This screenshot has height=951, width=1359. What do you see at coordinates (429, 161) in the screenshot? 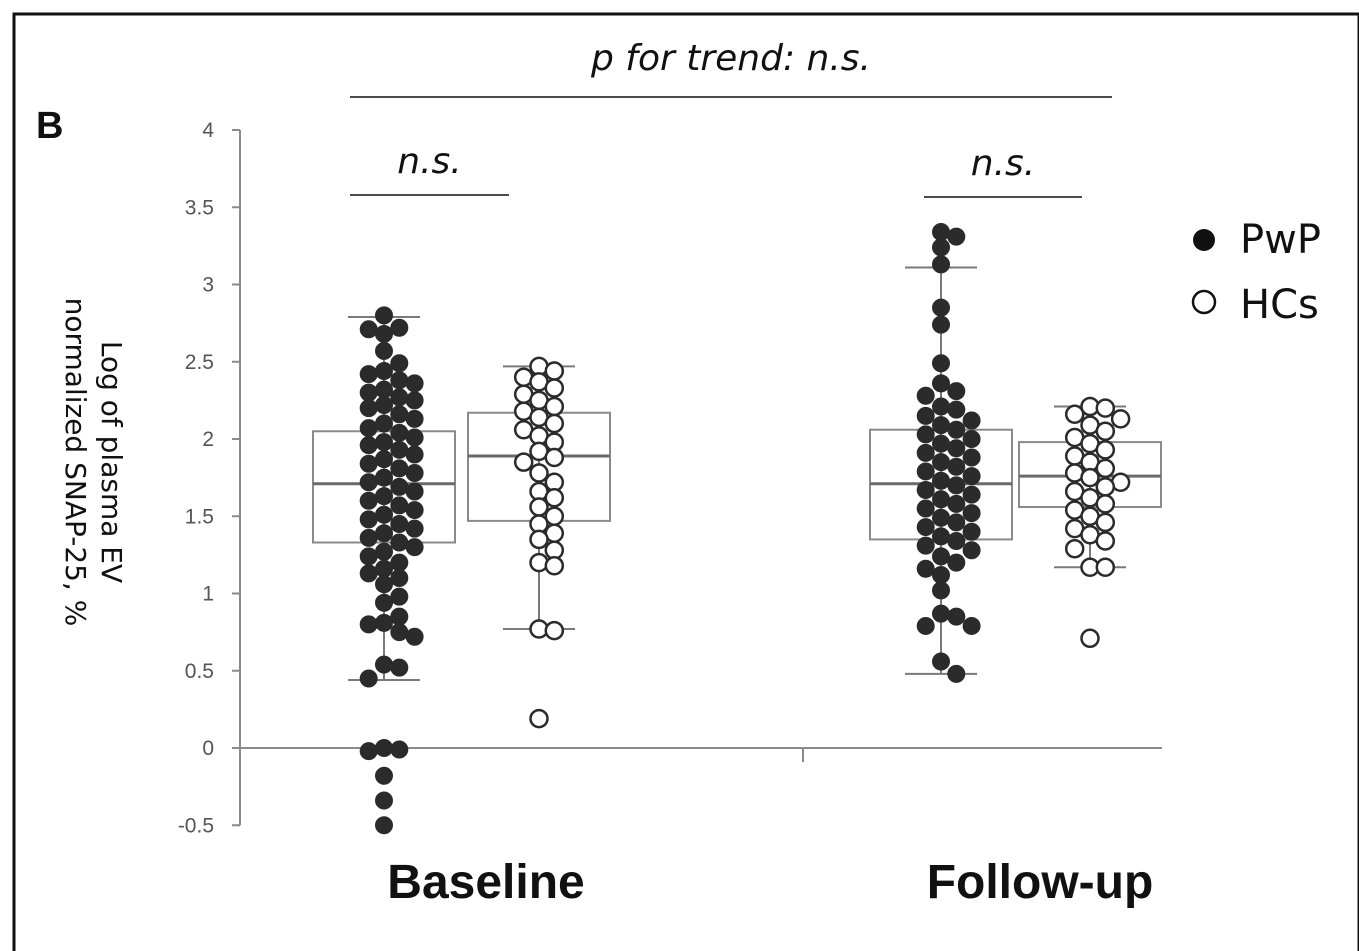
I see `annotation-text: n.s.` at bounding box center [429, 161].